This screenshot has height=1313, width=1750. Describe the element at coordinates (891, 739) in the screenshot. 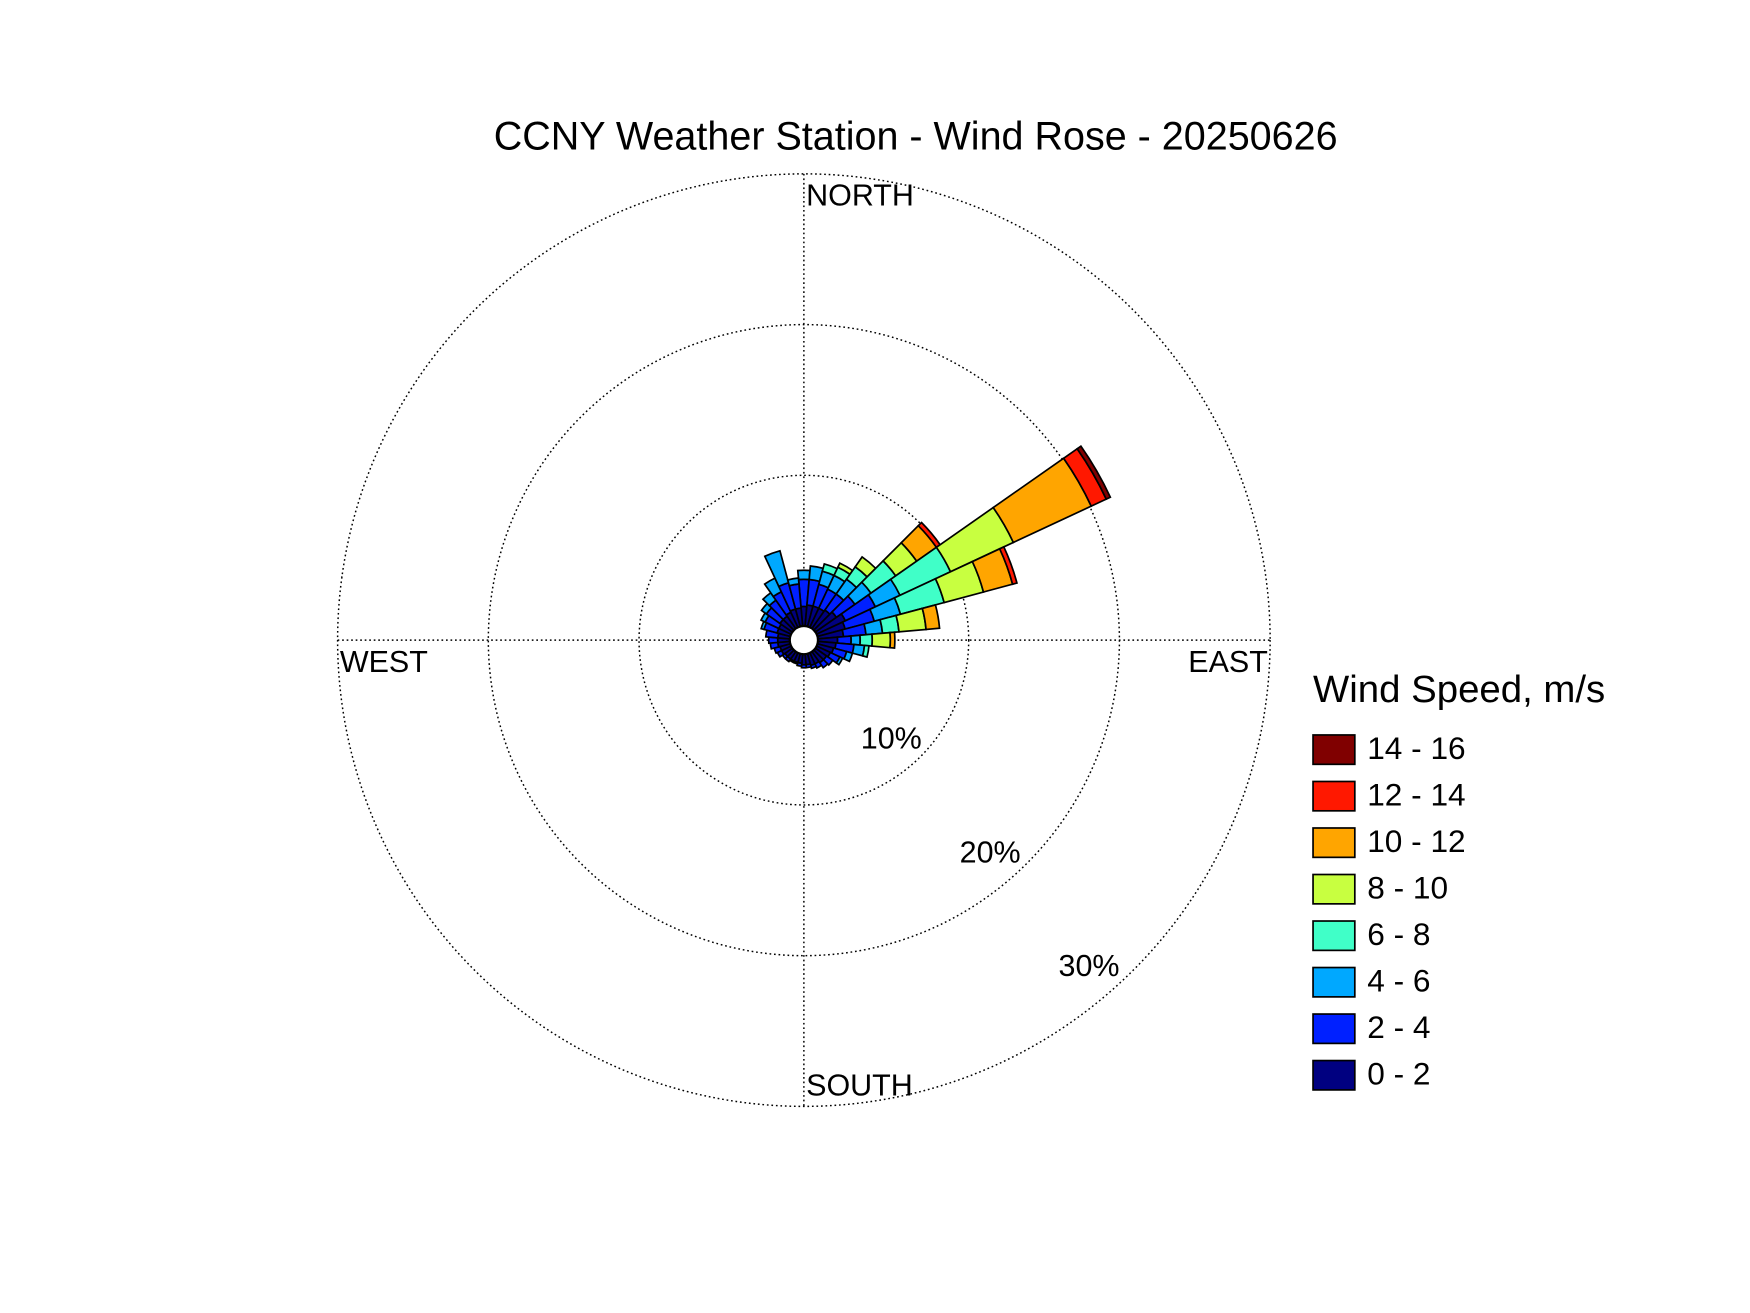

I see `r-tick-label: 10%` at that location.